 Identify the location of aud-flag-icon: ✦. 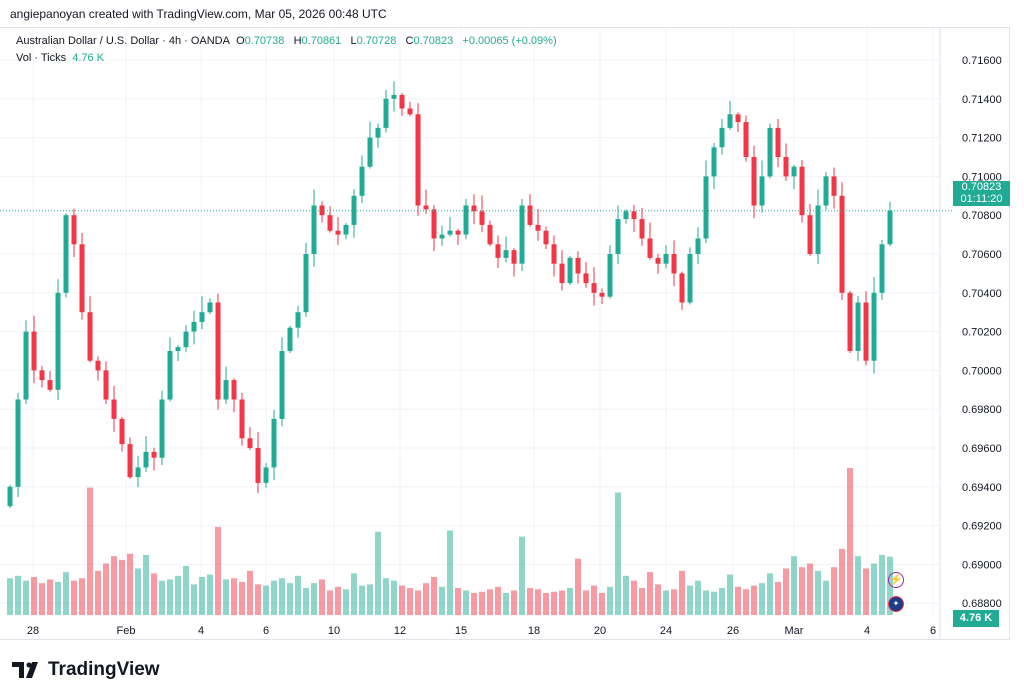
(896, 604).